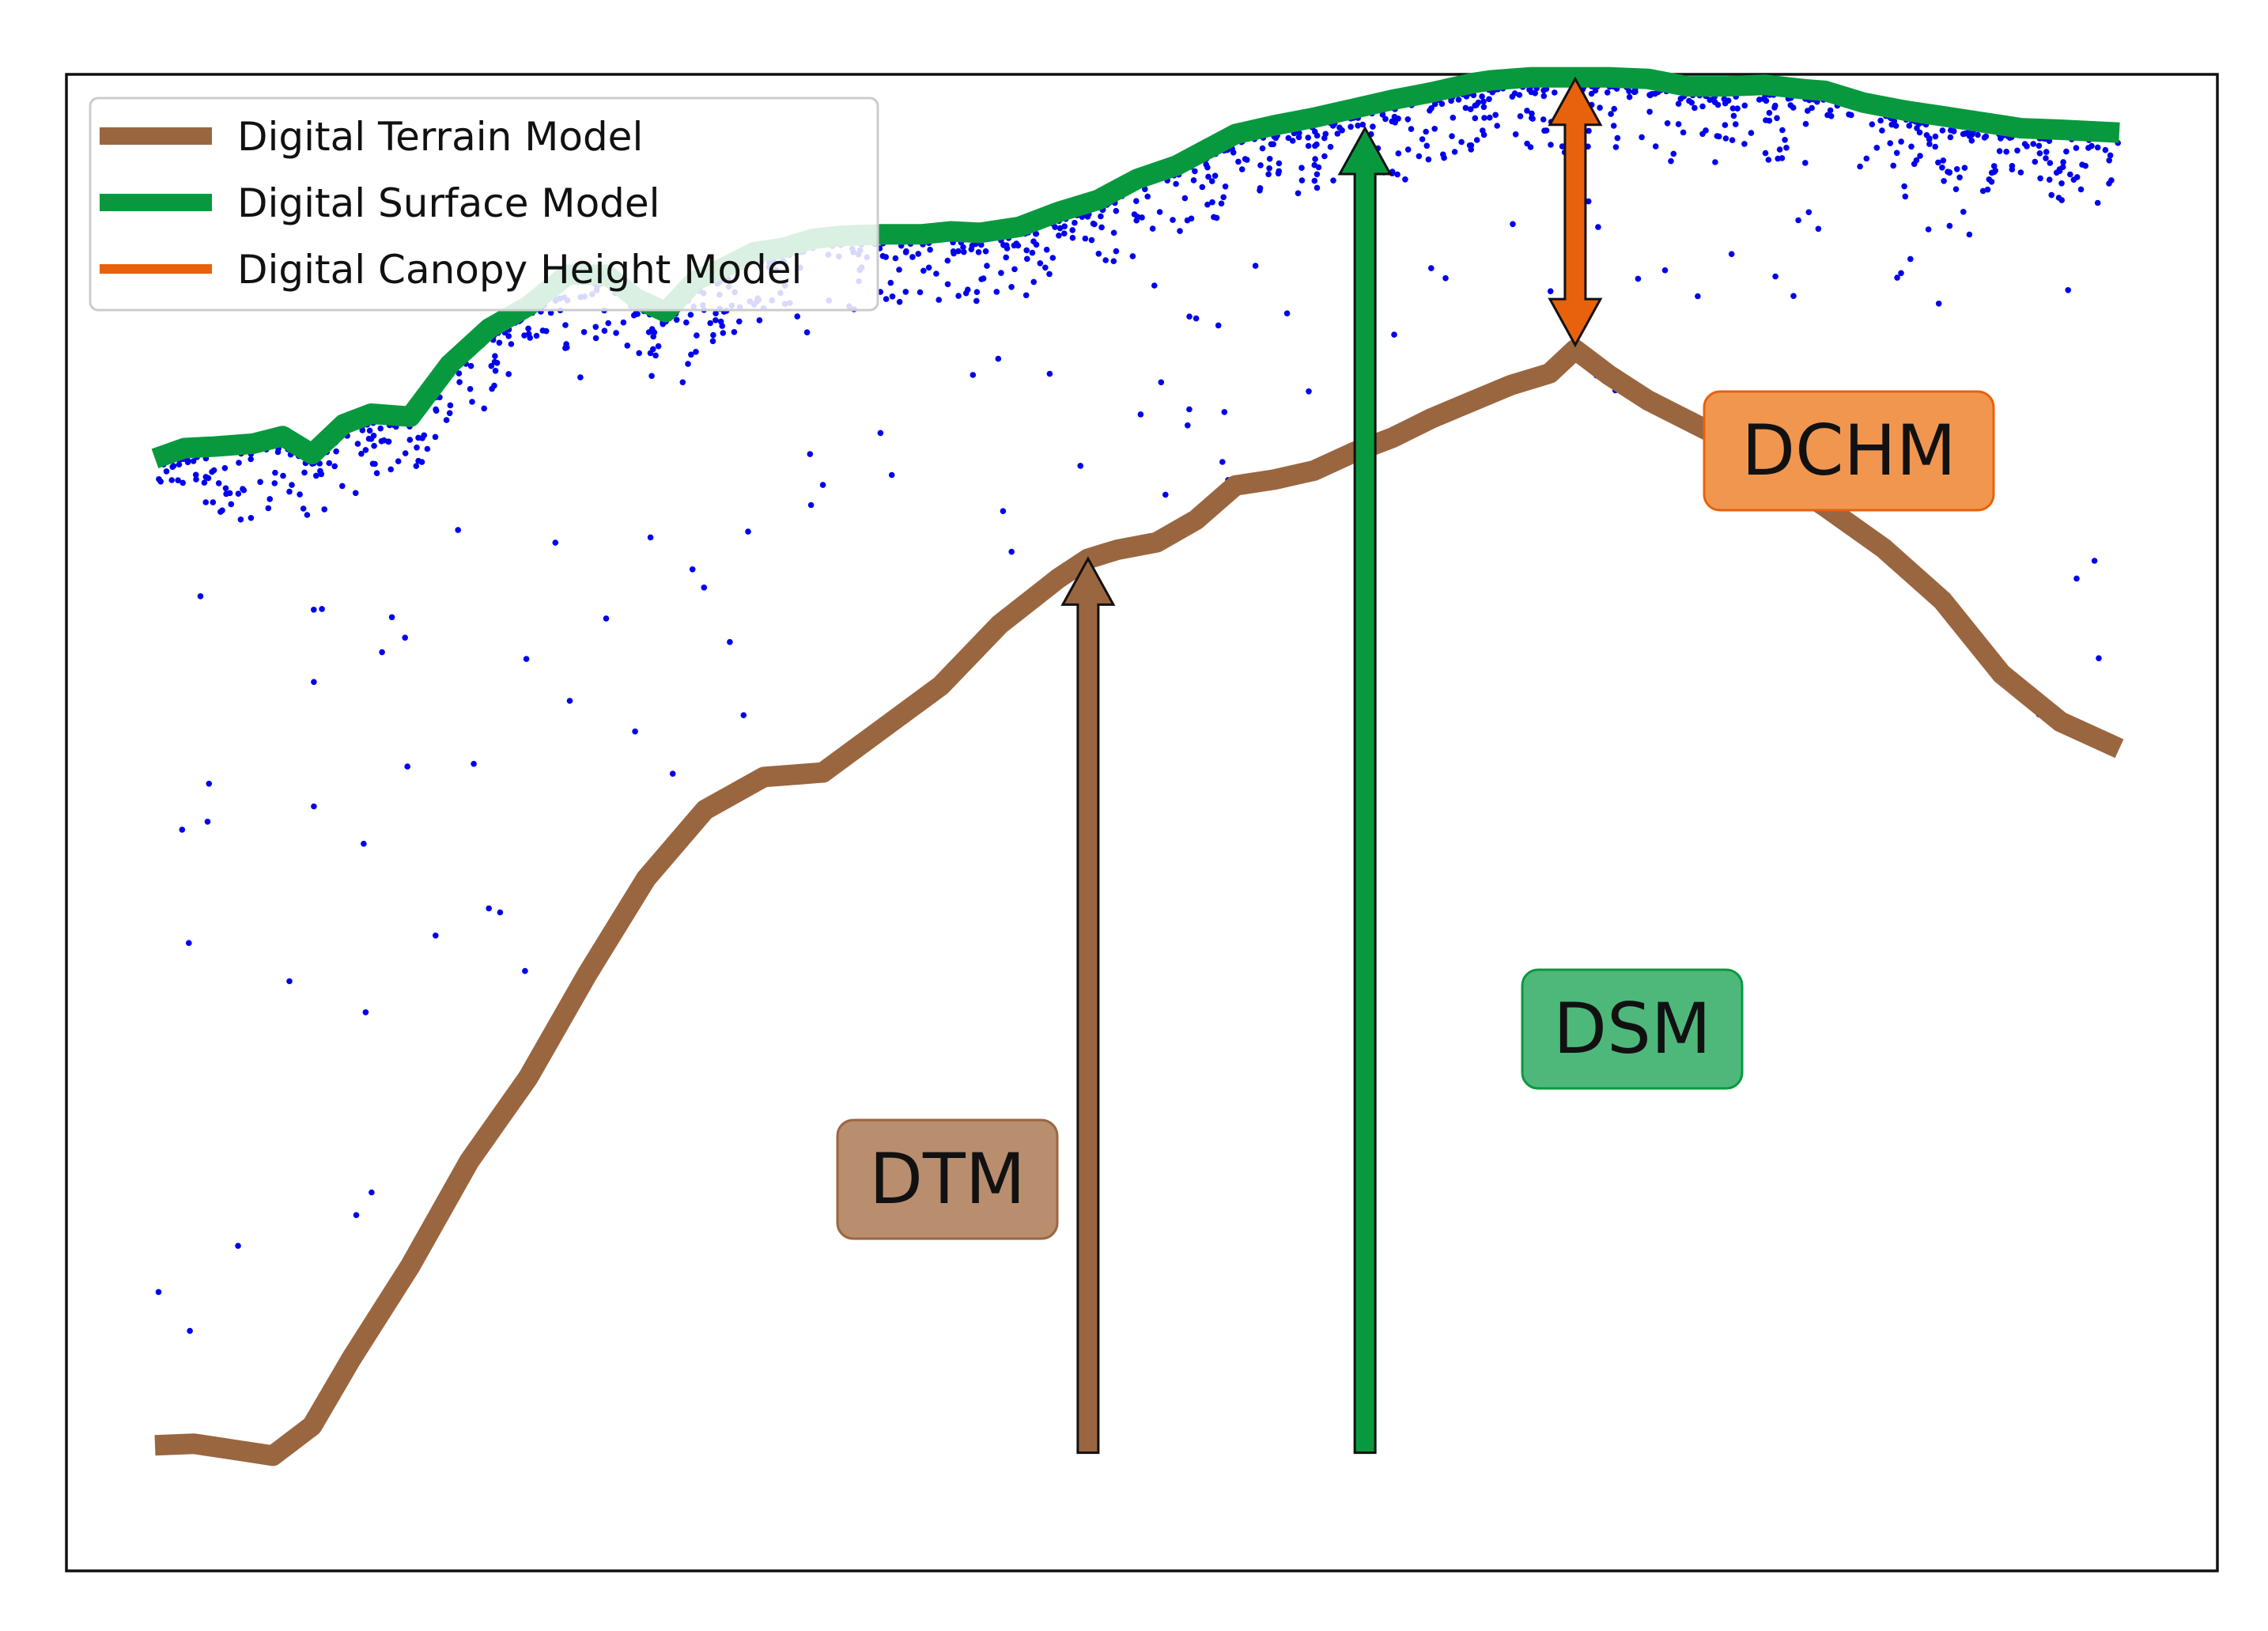  Describe the element at coordinates (1632, 1029) in the screenshot. I see `label-box-dsm: DSM` at that location.